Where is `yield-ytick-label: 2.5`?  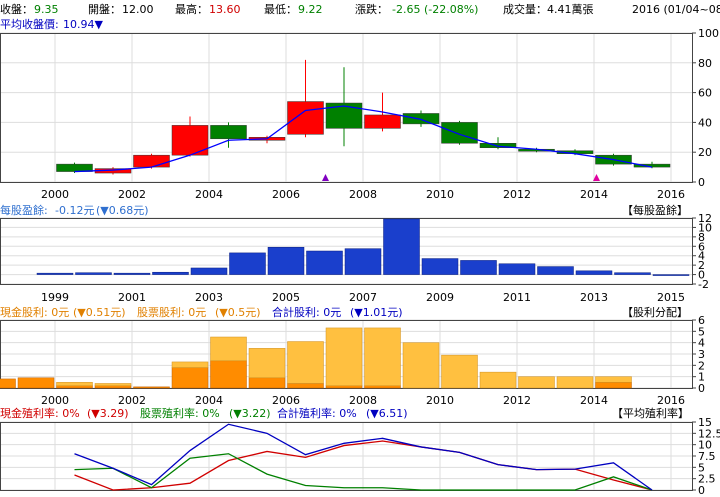 yield-ytick-label: 2.5 is located at coordinates (707, 479).